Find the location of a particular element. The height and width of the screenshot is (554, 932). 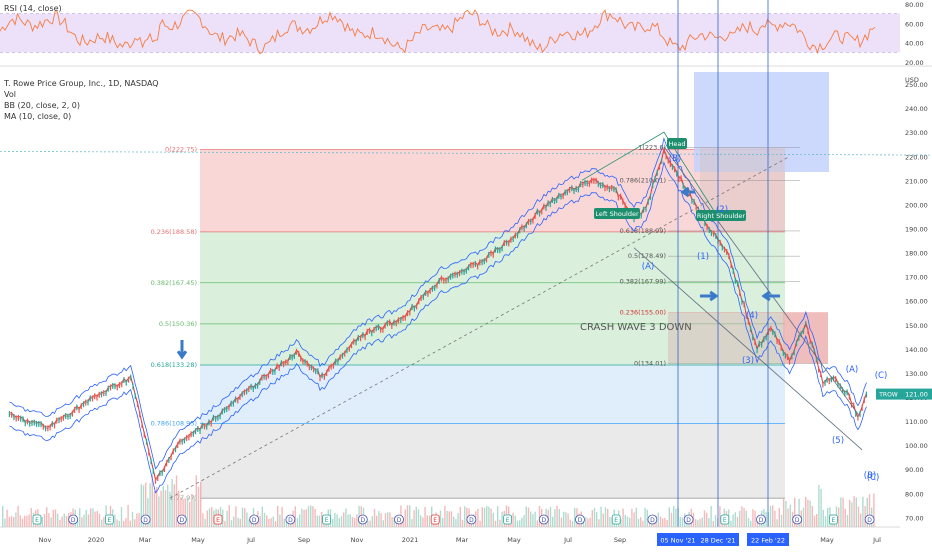

earnings-marker-13: E is located at coordinates (508, 519).